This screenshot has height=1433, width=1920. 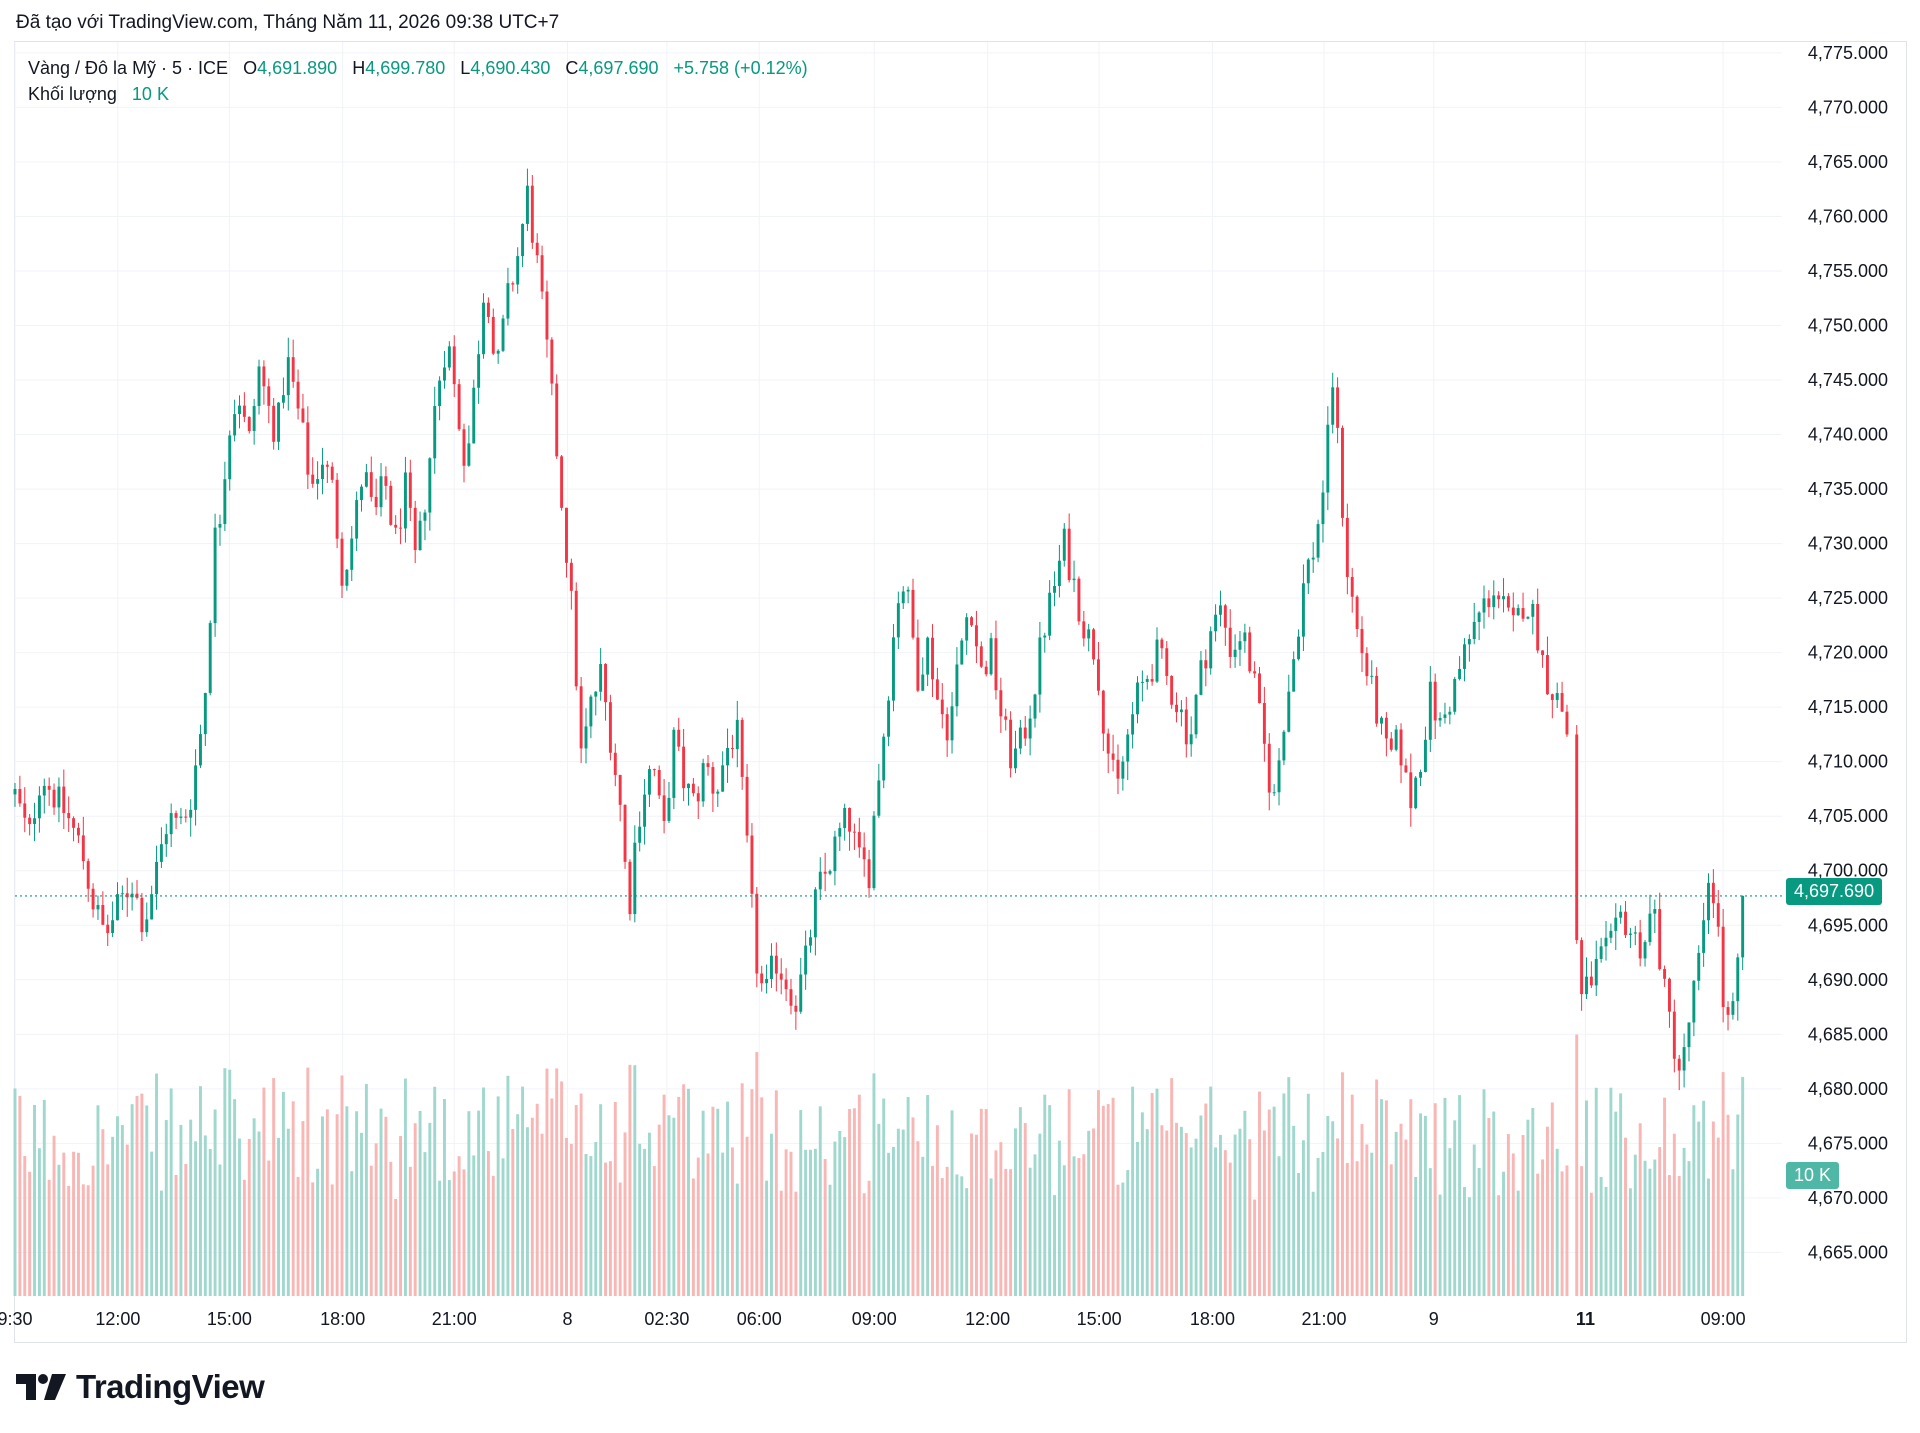 I want to click on time-tick-label: 9:30, so click(x=16, y=1319).